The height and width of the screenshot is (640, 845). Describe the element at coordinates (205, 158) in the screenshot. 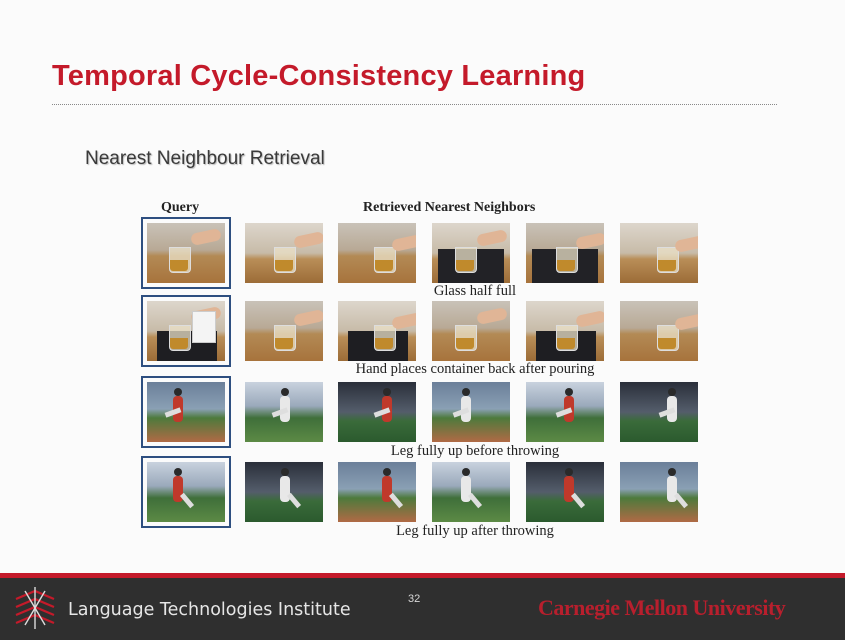

I see `slide-subtitle: Nearest Neighbour Retrieval` at that location.